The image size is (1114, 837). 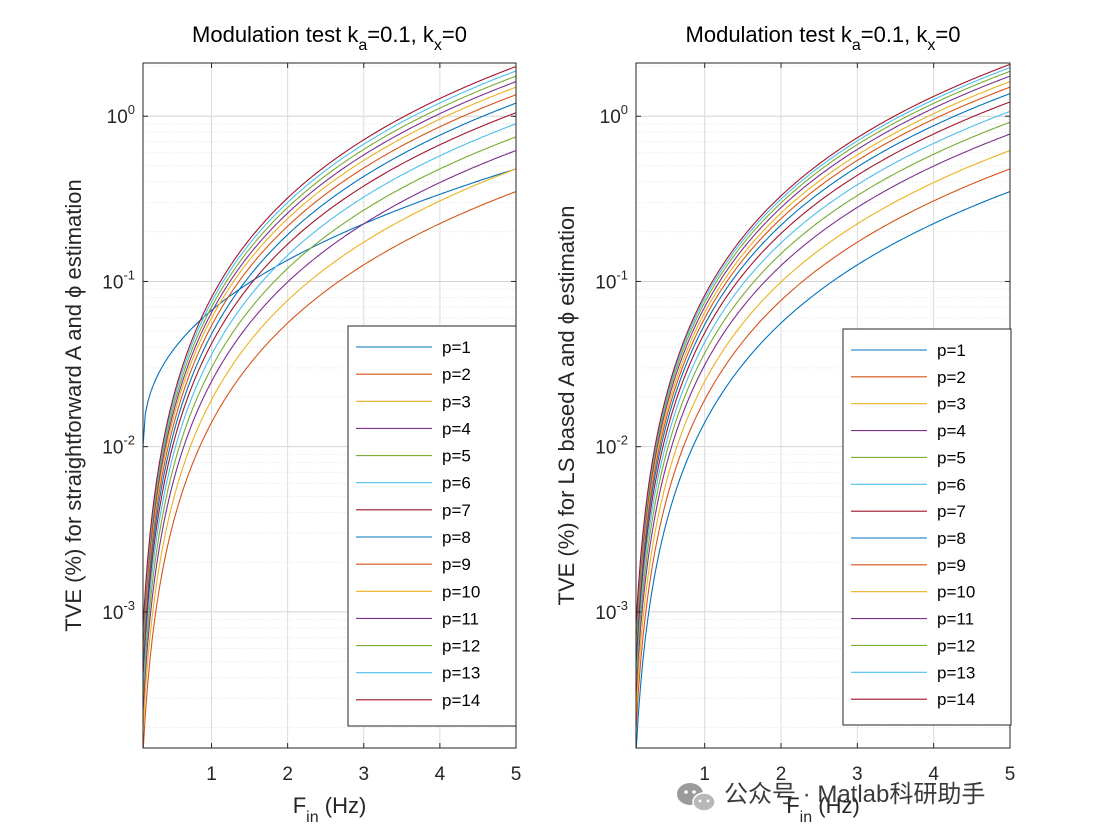 I want to click on legend-label: p=11, so click(x=955, y=619).